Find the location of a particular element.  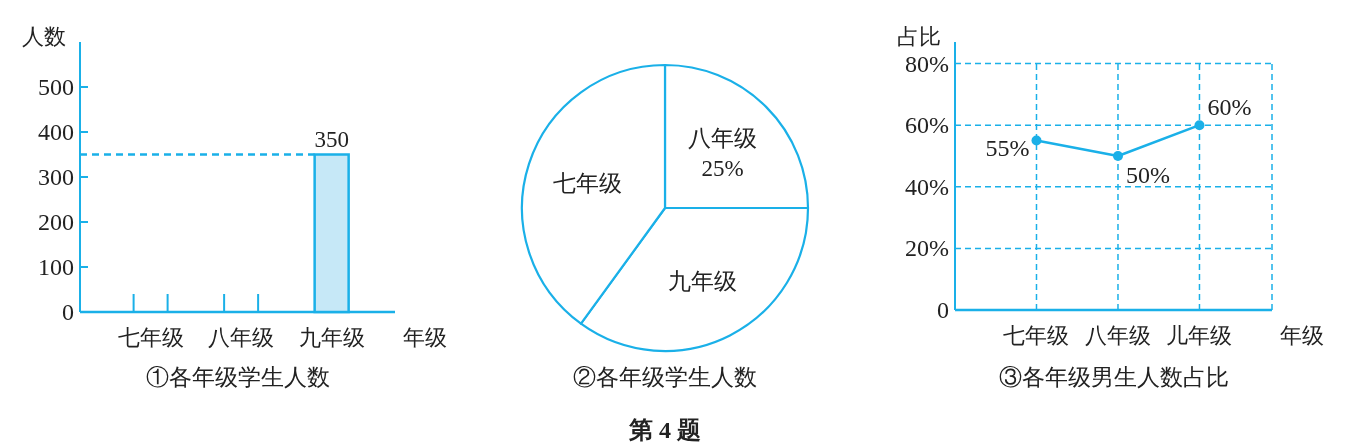

text: ①各年级学生人数 is located at coordinates (237, 377).